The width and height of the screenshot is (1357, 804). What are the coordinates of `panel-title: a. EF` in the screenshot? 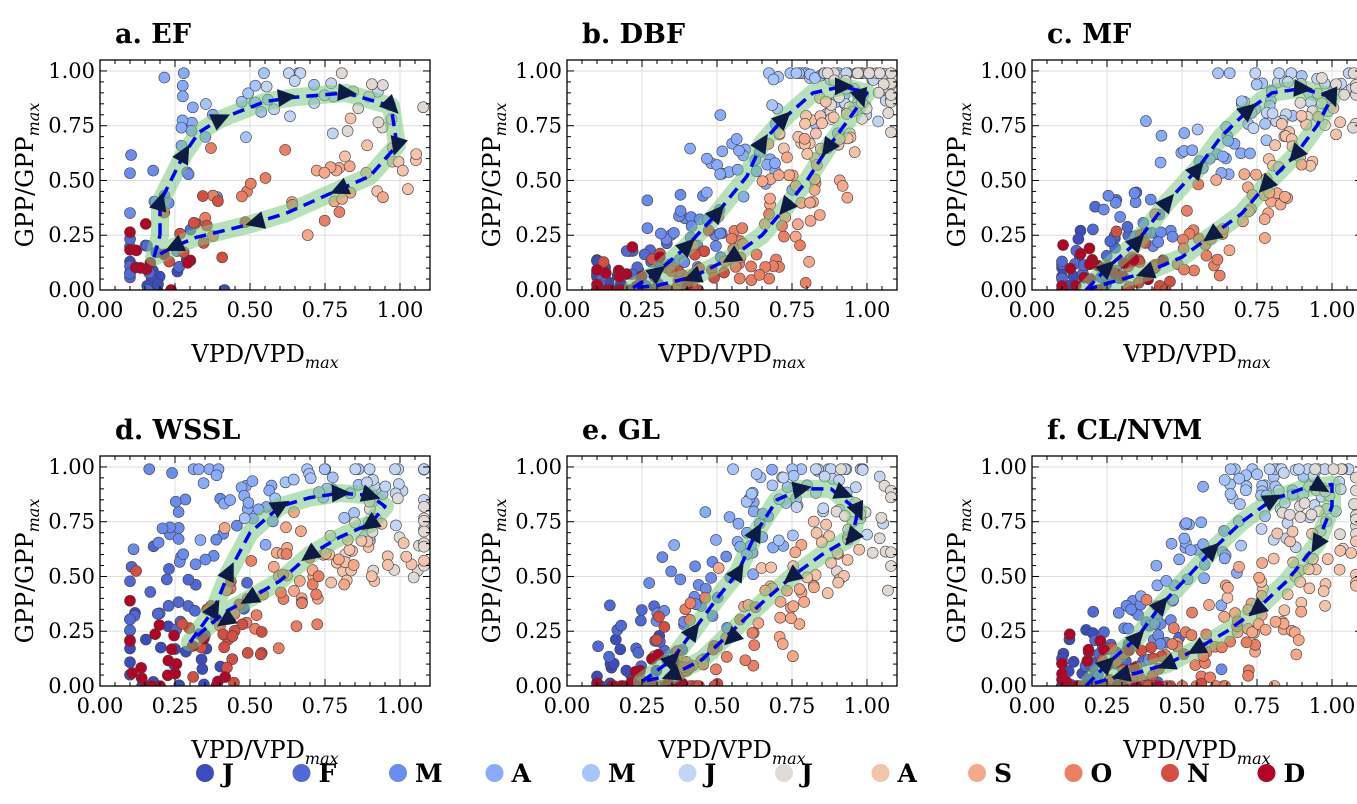 It's located at (153, 34).